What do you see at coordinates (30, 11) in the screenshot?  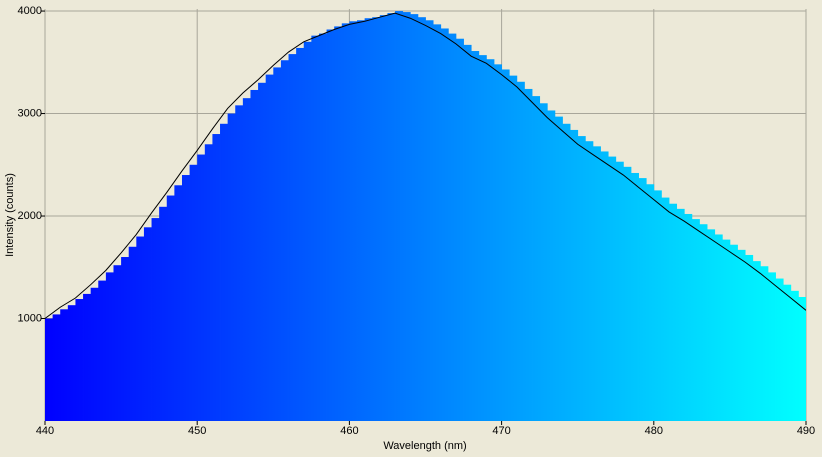 I see `y-tick-label: 4000` at bounding box center [30, 11].